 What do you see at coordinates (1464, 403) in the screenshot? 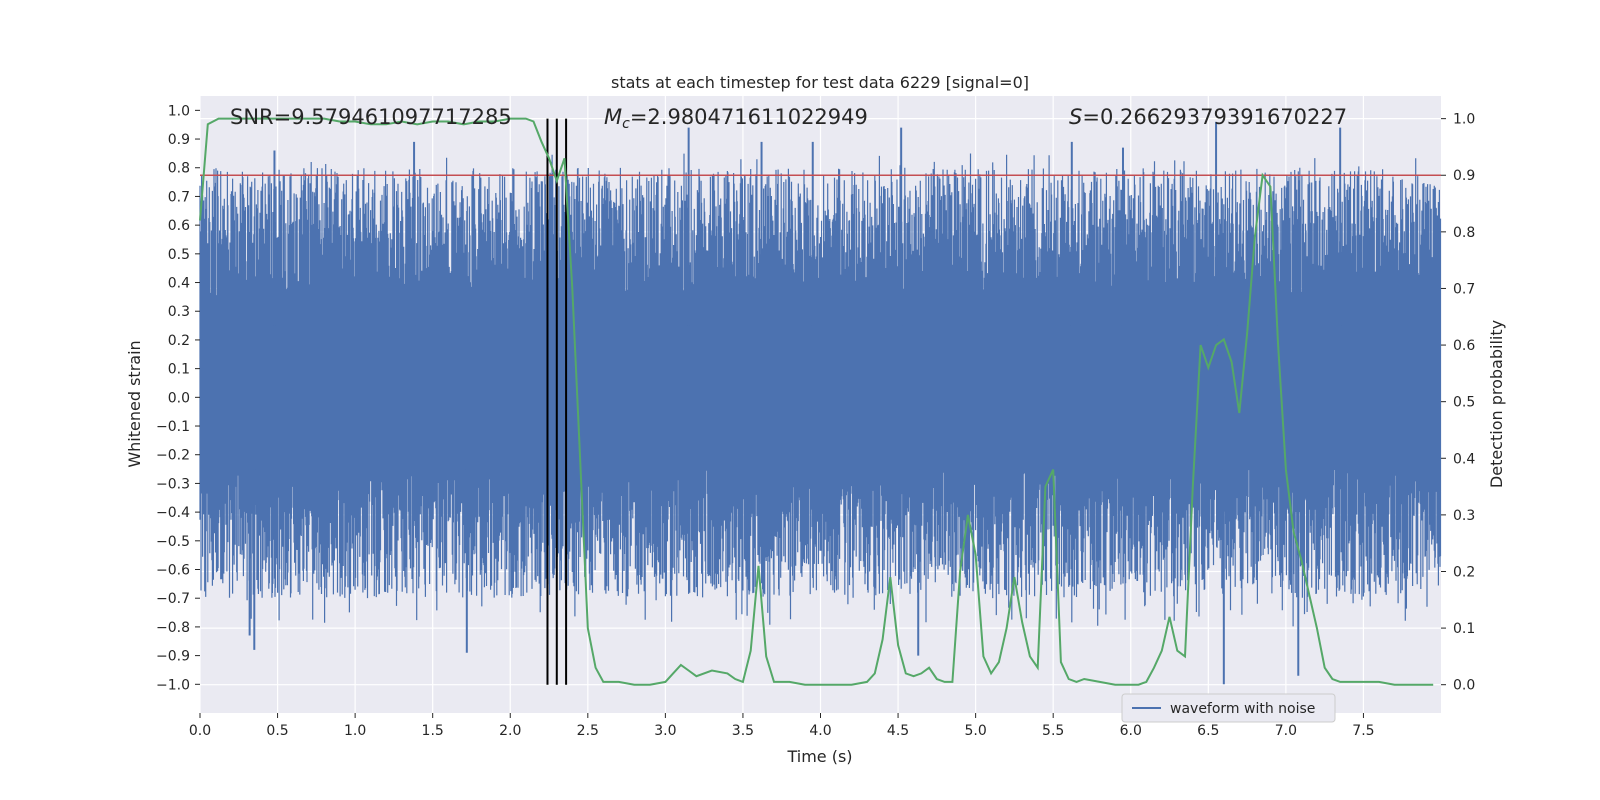
I see `y-tick-label-right: 0.5` at bounding box center [1464, 403].